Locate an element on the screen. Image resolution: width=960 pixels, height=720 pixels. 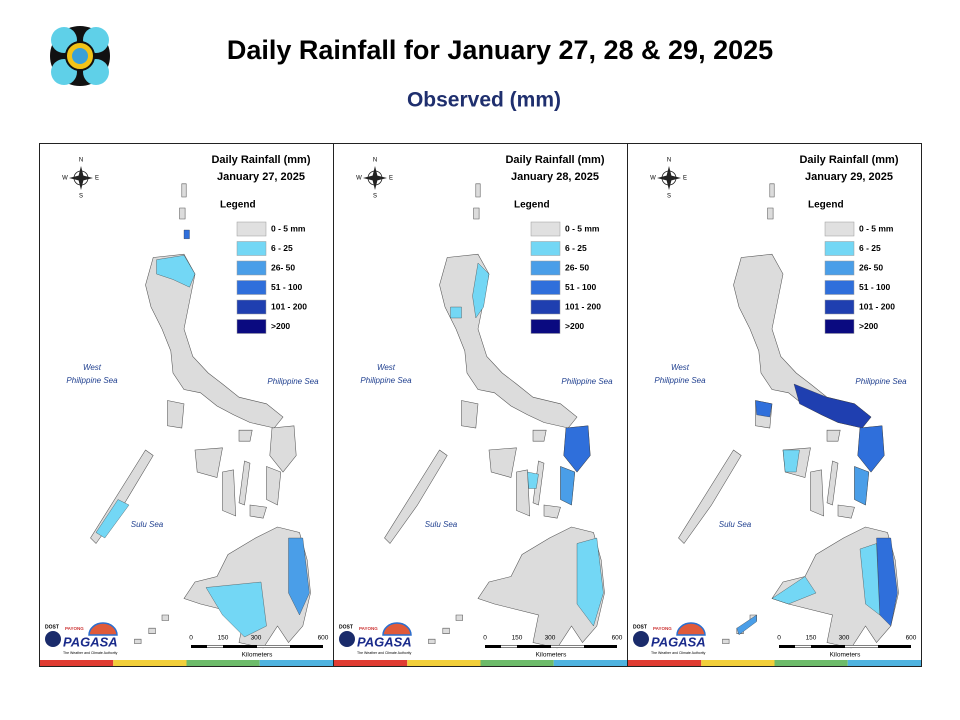
compass-label: N is located at coordinates (669, 161).